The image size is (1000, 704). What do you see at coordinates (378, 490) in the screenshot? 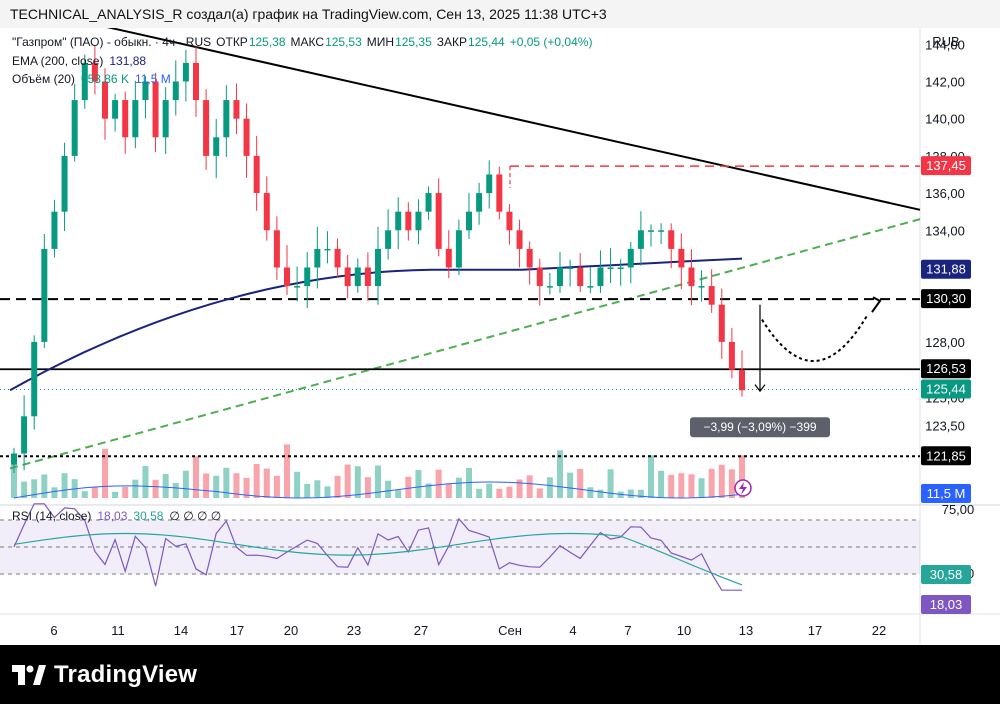
I see `volume-ma-line` at bounding box center [378, 490].